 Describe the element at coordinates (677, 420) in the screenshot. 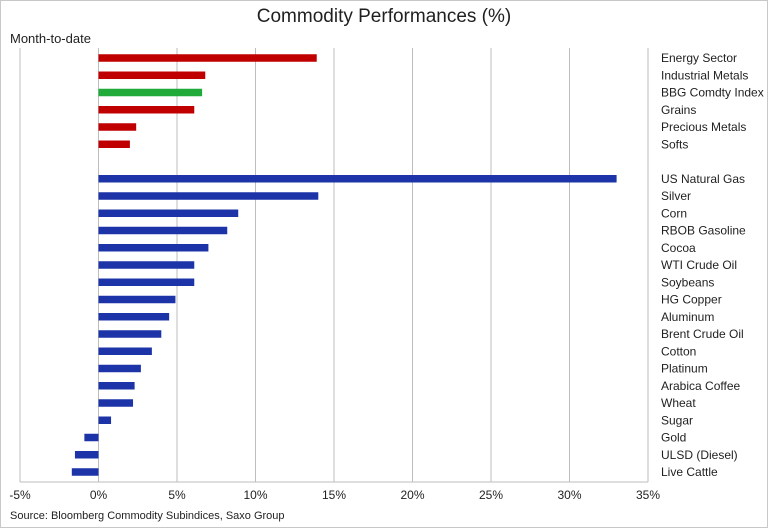

I see `category-label: Sugar` at that location.